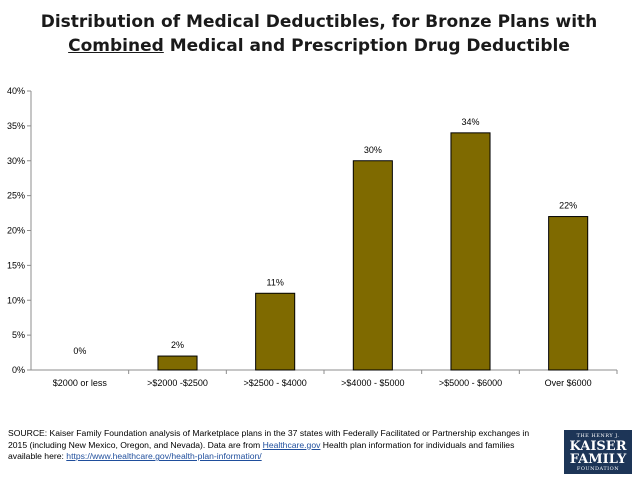  I want to click on kff-logo: THE HENRY J. KAISER FAMILY FOUNDATION, so click(598, 452).